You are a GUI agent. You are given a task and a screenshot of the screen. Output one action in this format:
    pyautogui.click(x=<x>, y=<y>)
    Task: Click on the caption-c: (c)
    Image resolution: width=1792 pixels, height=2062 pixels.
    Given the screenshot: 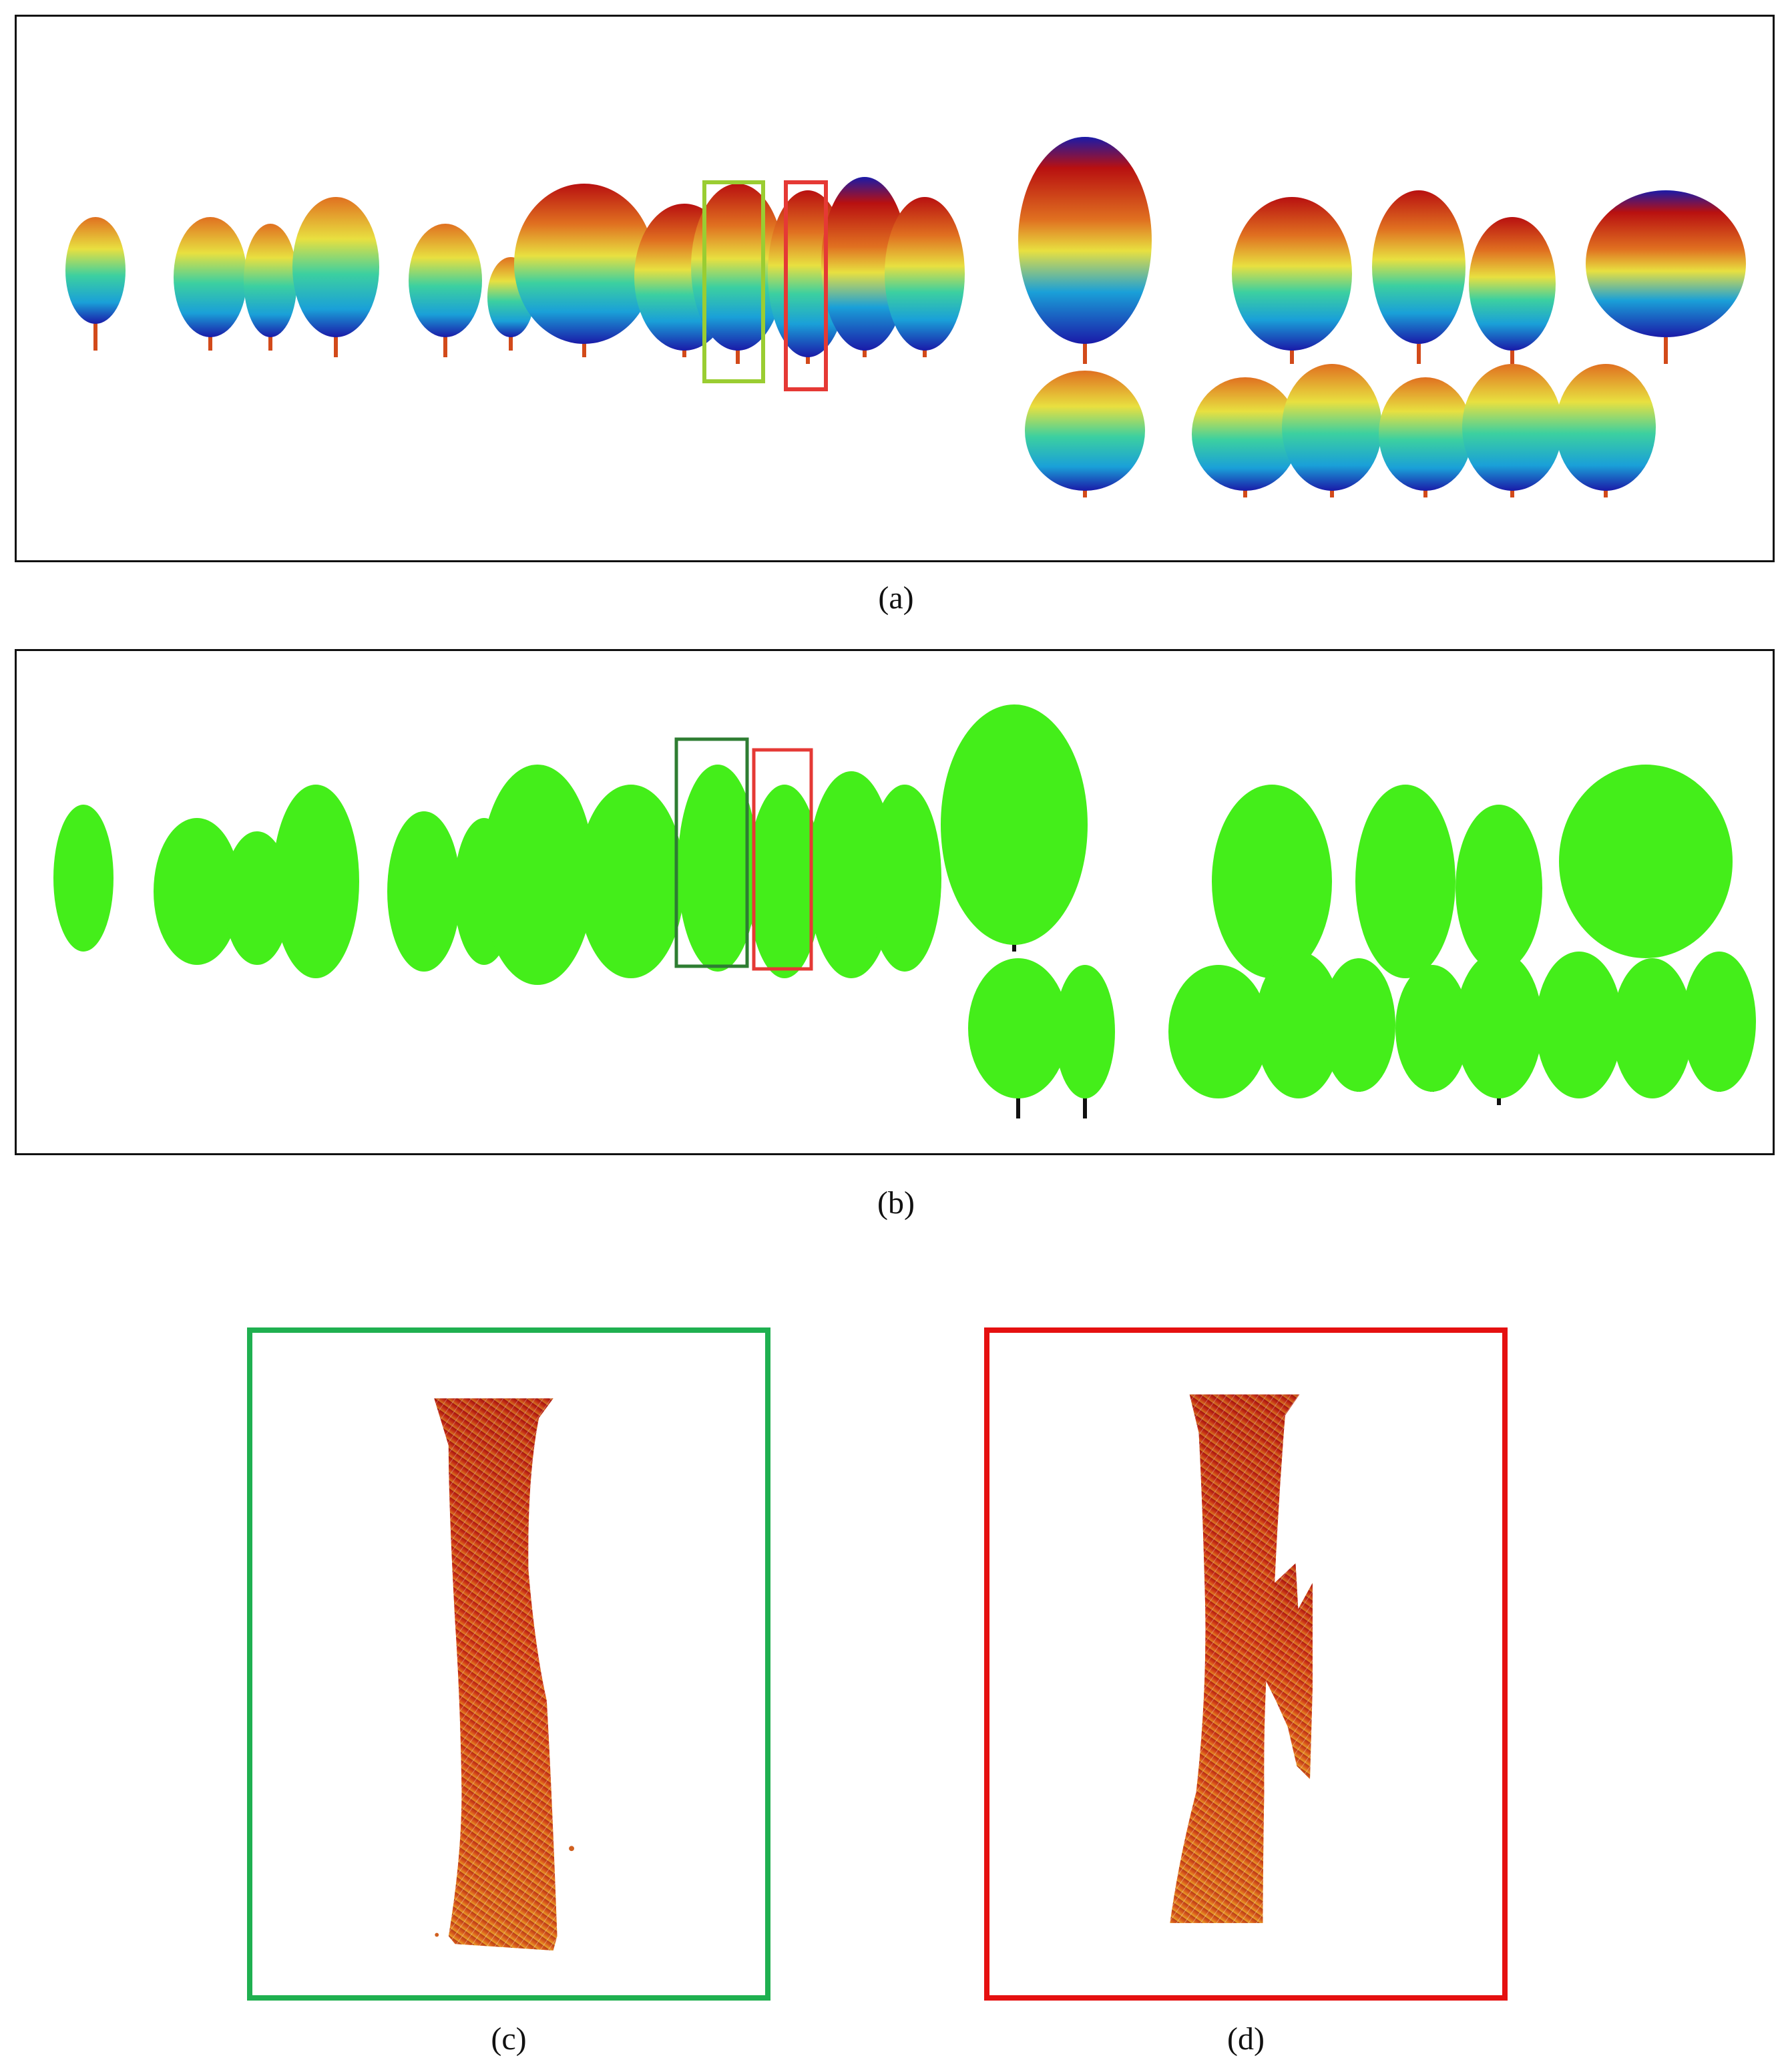 What is the action you would take?
    pyautogui.click(x=509, y=2039)
    